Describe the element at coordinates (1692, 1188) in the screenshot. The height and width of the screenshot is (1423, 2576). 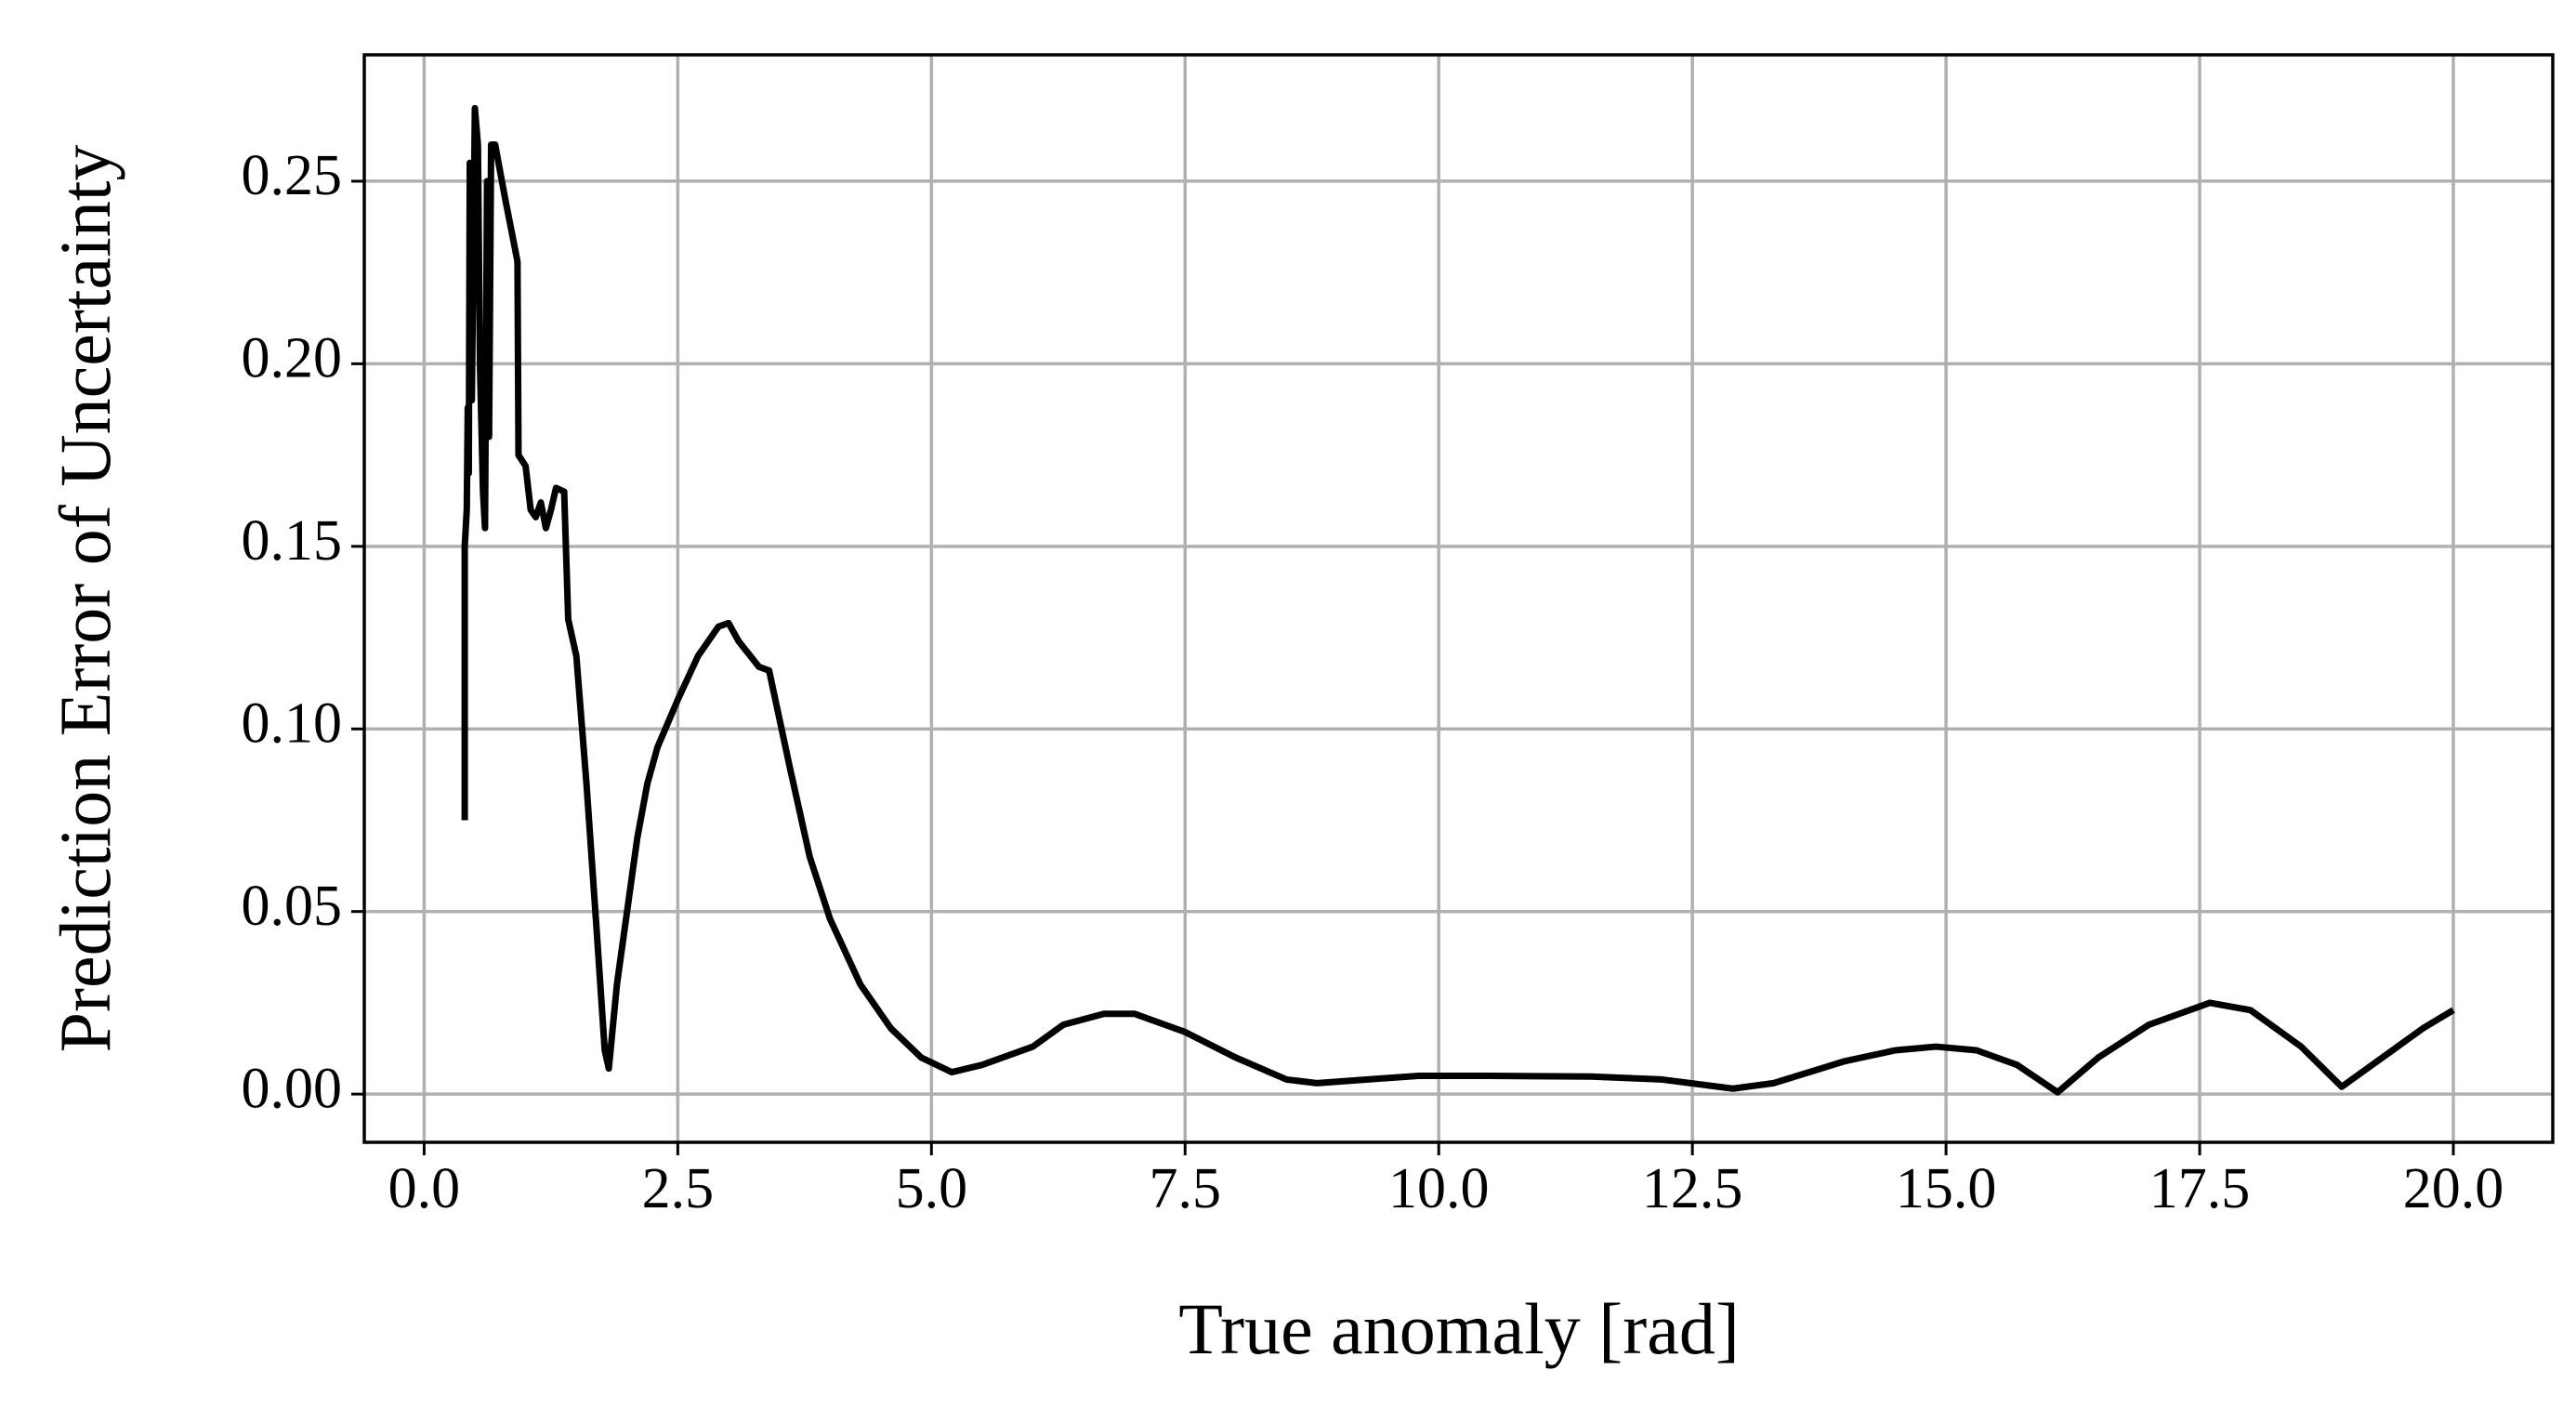
I see `x-tick-label: 12.5` at that location.